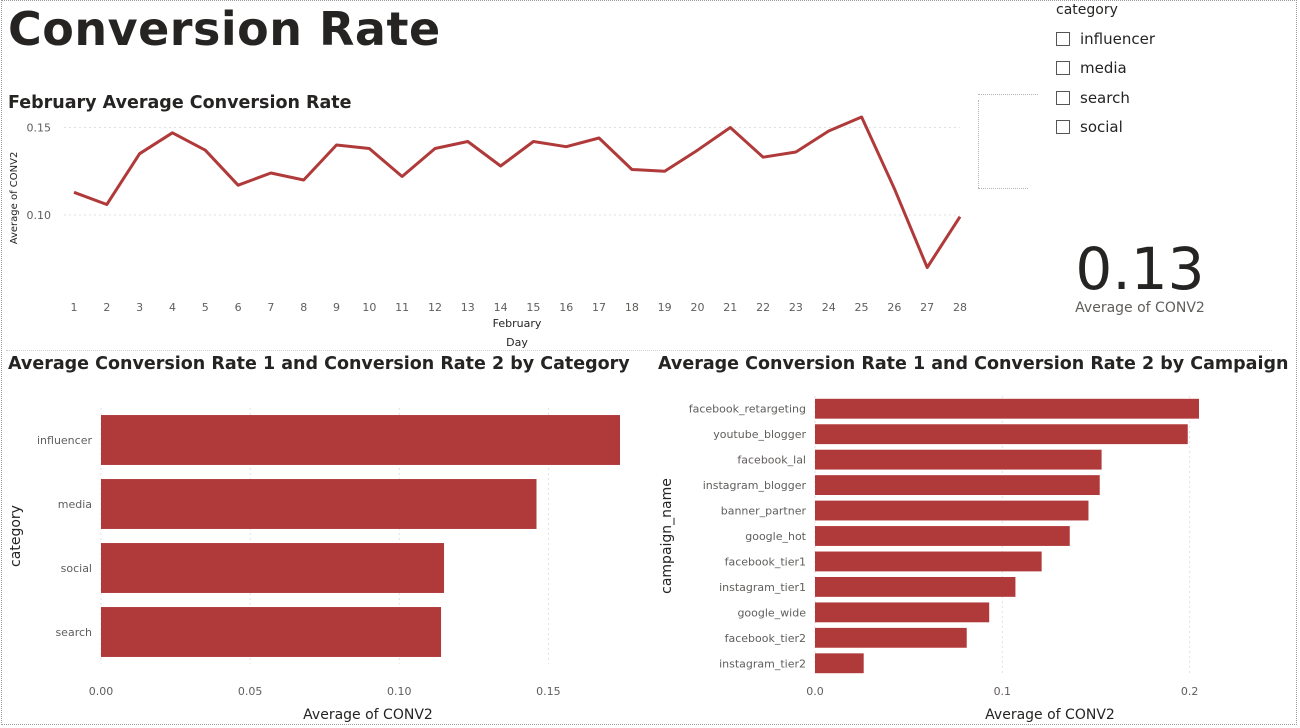 The height and width of the screenshot is (728, 1300). I want to click on line-x-tick-label: 20, so click(697, 307).